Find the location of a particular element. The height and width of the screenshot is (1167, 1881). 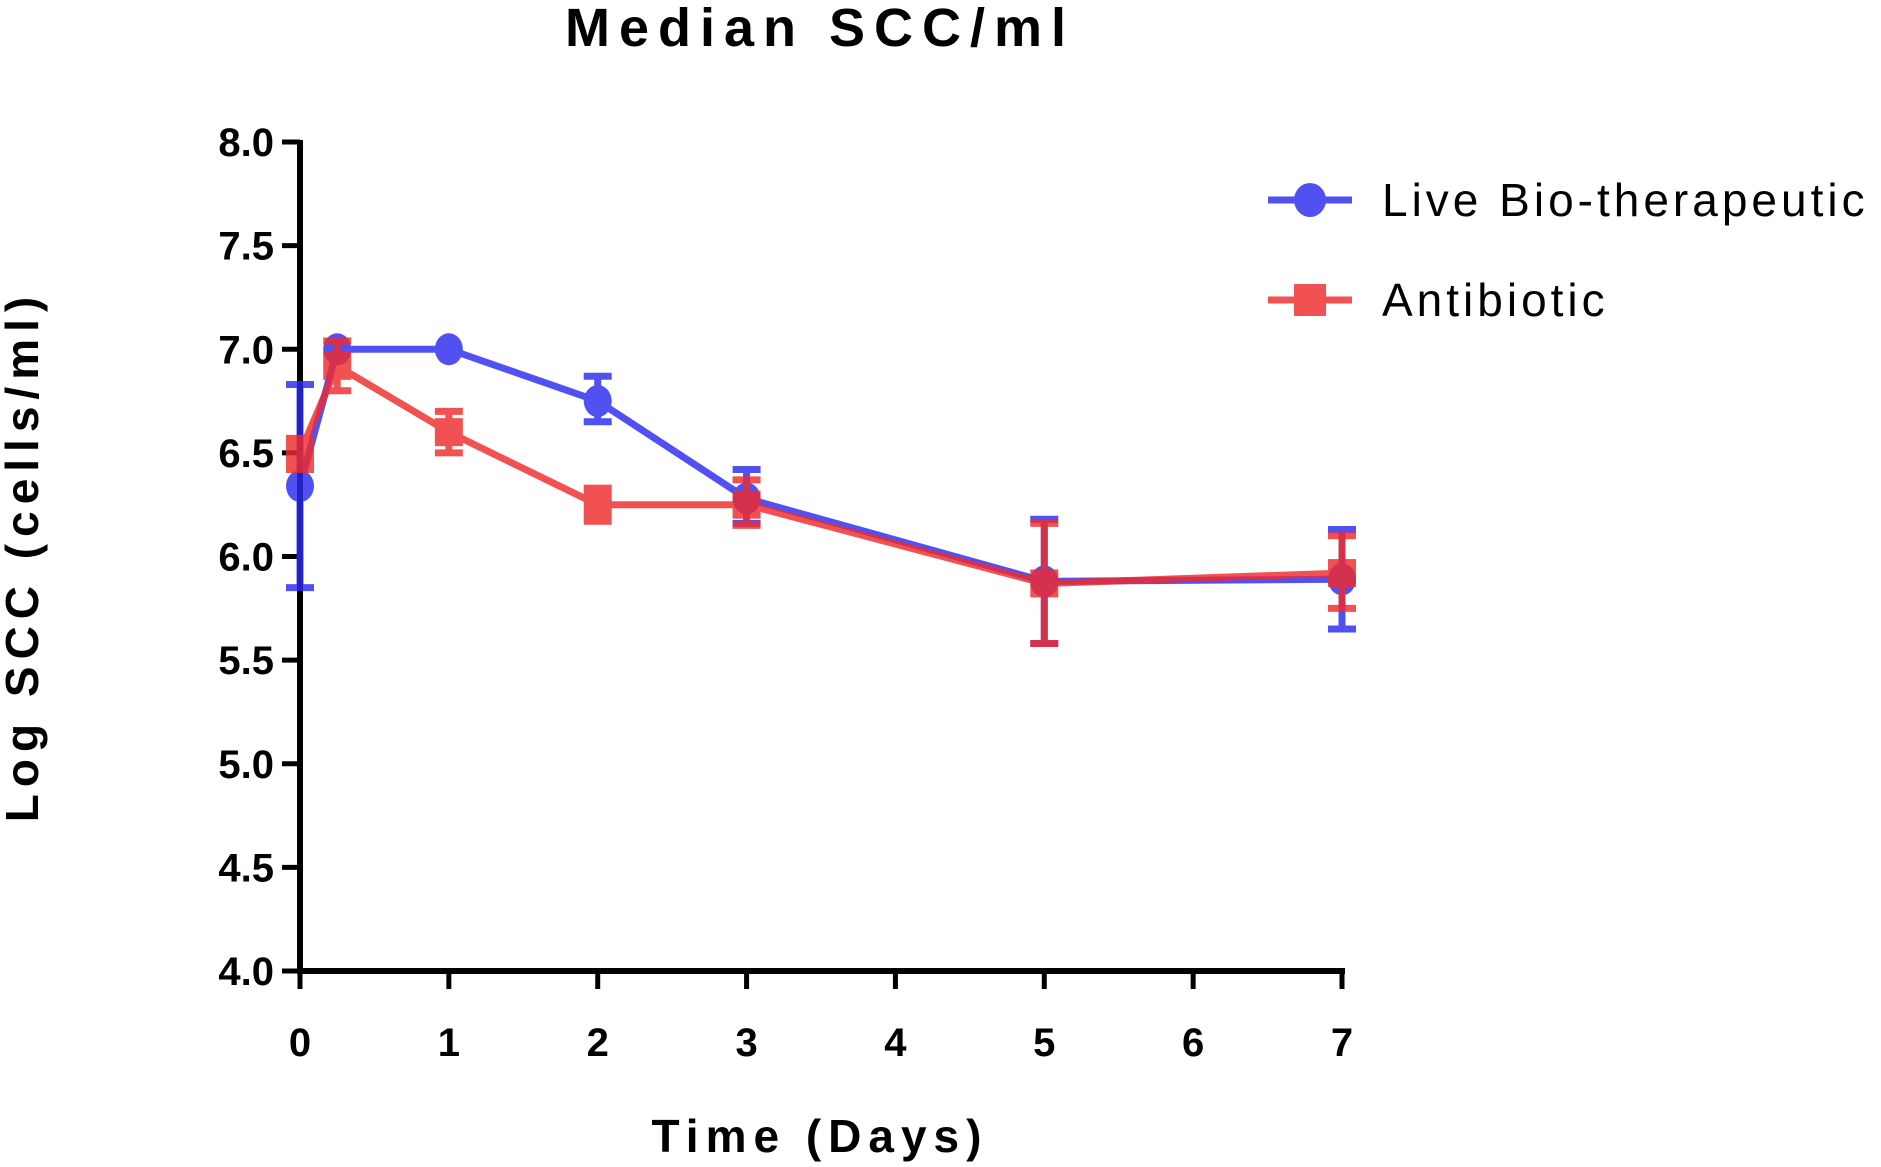

y-axis-ticks: 4.0 4.5 5.0 5.5 6.0 6.5 7.0 7.5 8.0 is located at coordinates (259, 557).